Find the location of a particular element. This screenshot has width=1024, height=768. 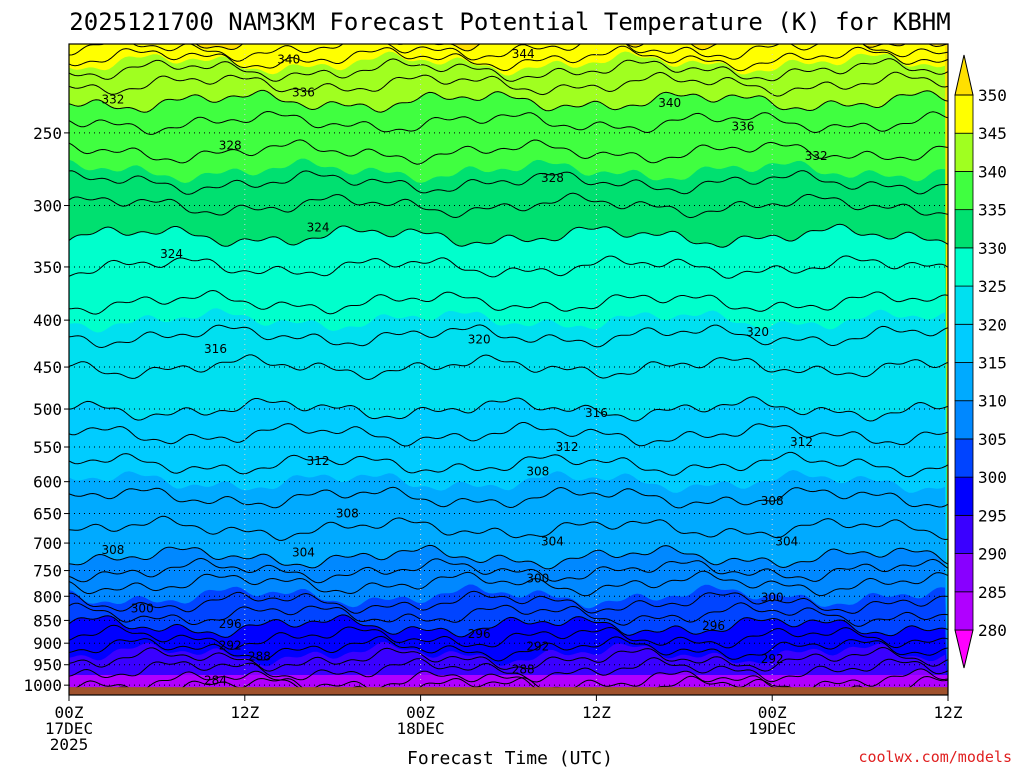

colorbar-label: 305 is located at coordinates (992, 439).